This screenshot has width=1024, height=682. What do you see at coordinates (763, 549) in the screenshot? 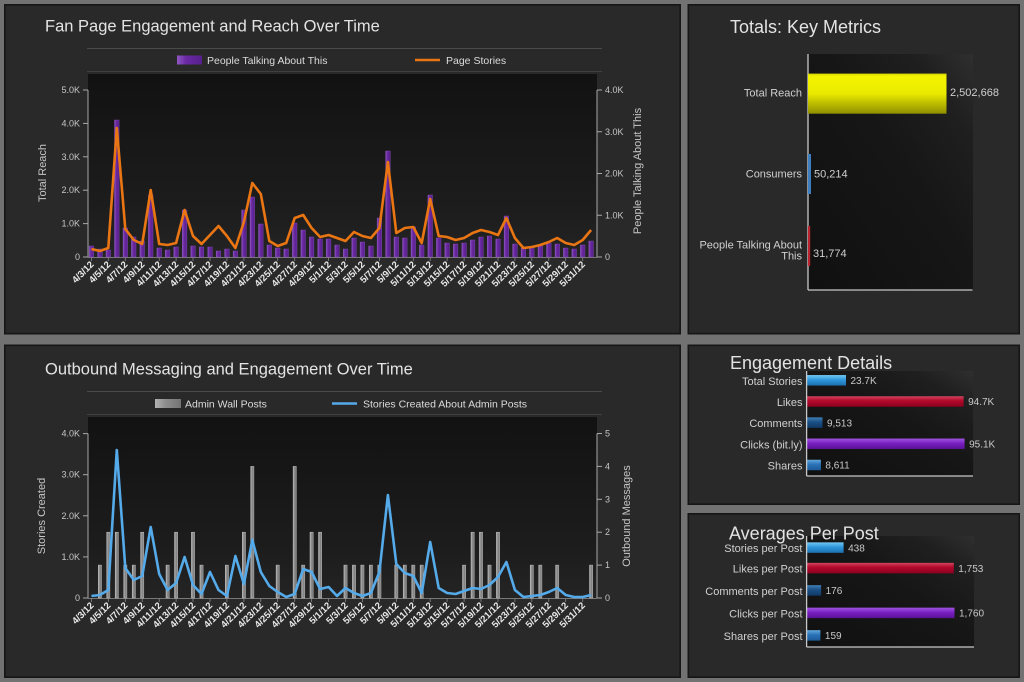
I see `svg-text: Stories per Post` at bounding box center [763, 549].